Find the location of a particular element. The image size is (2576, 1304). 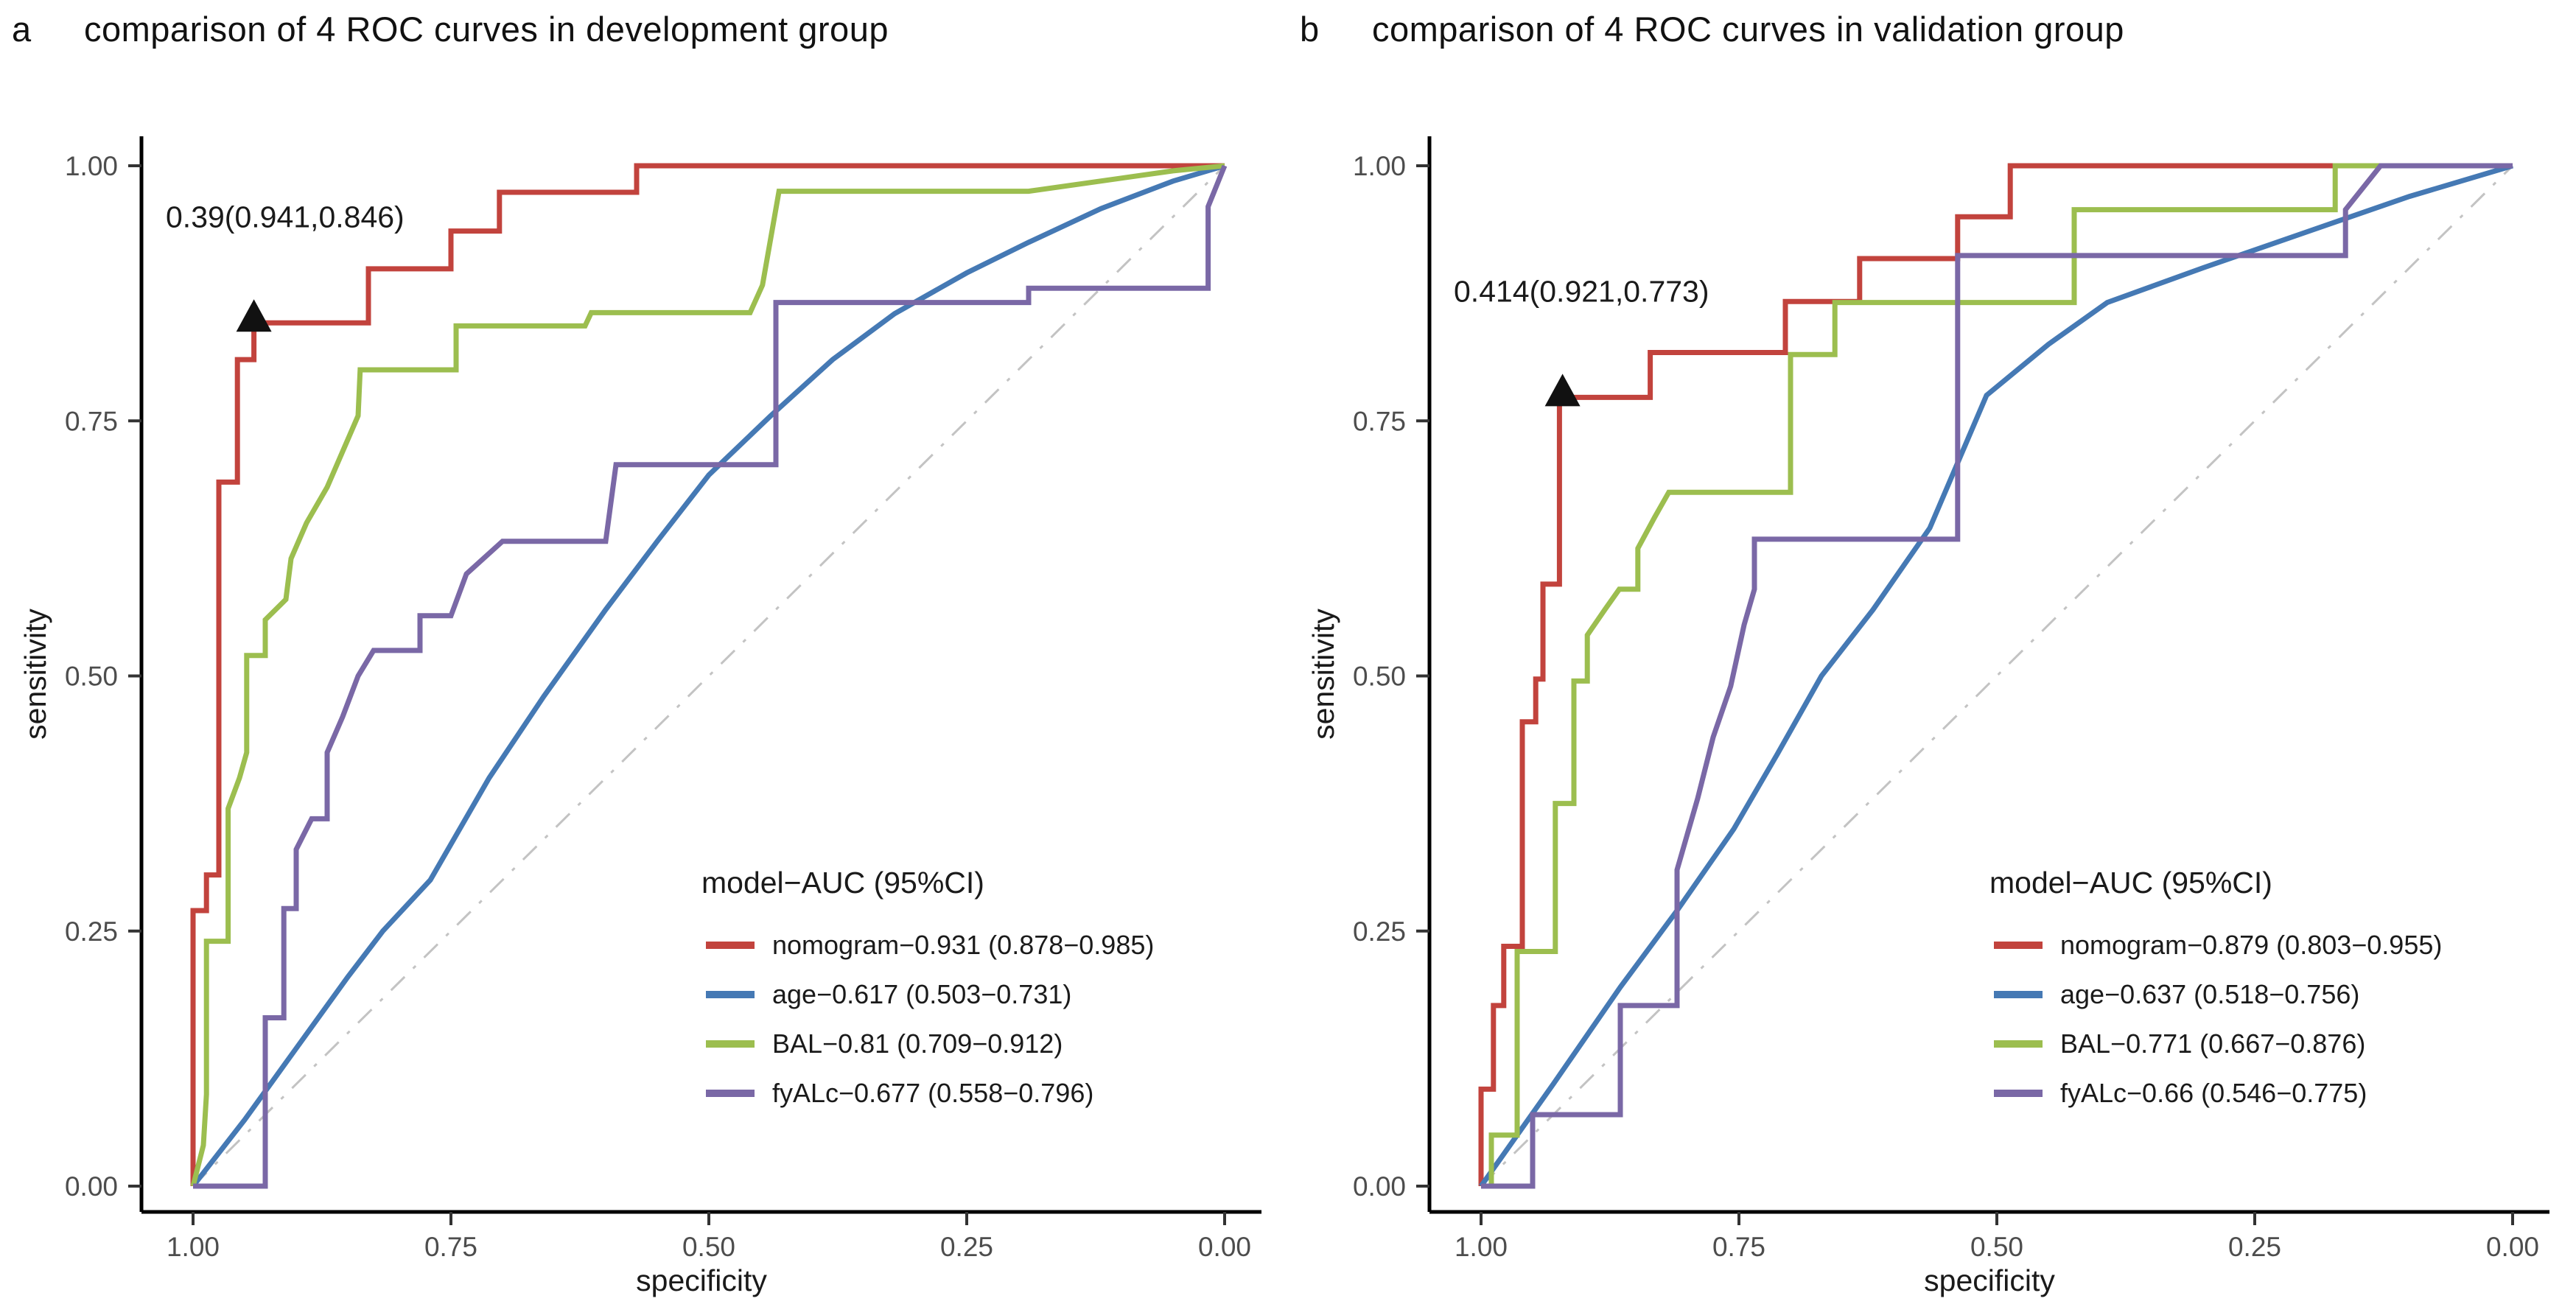

legend-label-fyALc: fyALc−0.66 (0.546−0.775) is located at coordinates (2213, 1093).